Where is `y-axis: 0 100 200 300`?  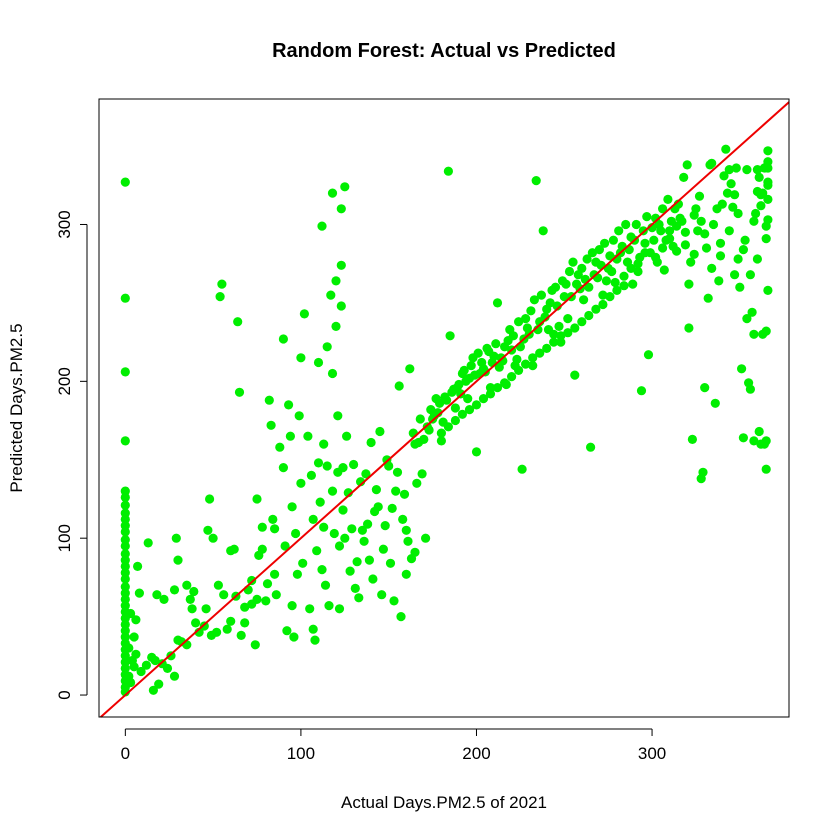
y-axis: 0 100 200 300 is located at coordinates (71, 455).